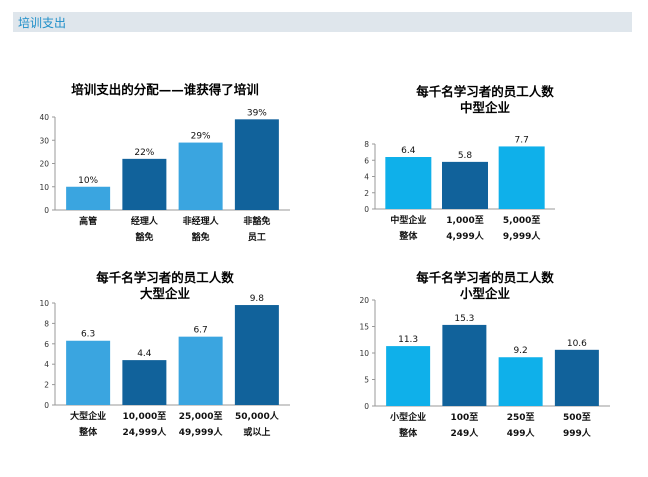 Image resolution: width=648 pixels, height=477 pixels. Describe the element at coordinates (577, 344) in the screenshot. I see `data-label: 10.6` at that location.